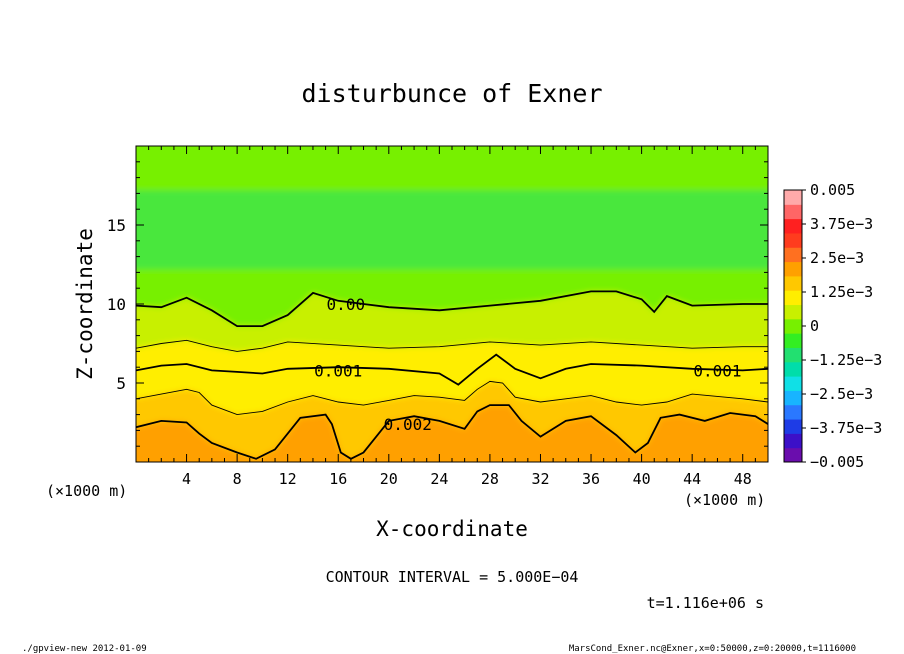 The width and height of the screenshot is (904, 654). What do you see at coordinates (724, 500) in the screenshot?
I see `x-unit-right: (×1000 m)` at bounding box center [724, 500].